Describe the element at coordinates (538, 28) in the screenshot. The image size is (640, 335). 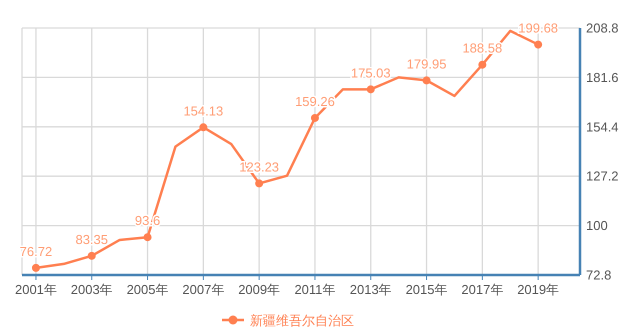
I see `data-label: 199.68` at that location.